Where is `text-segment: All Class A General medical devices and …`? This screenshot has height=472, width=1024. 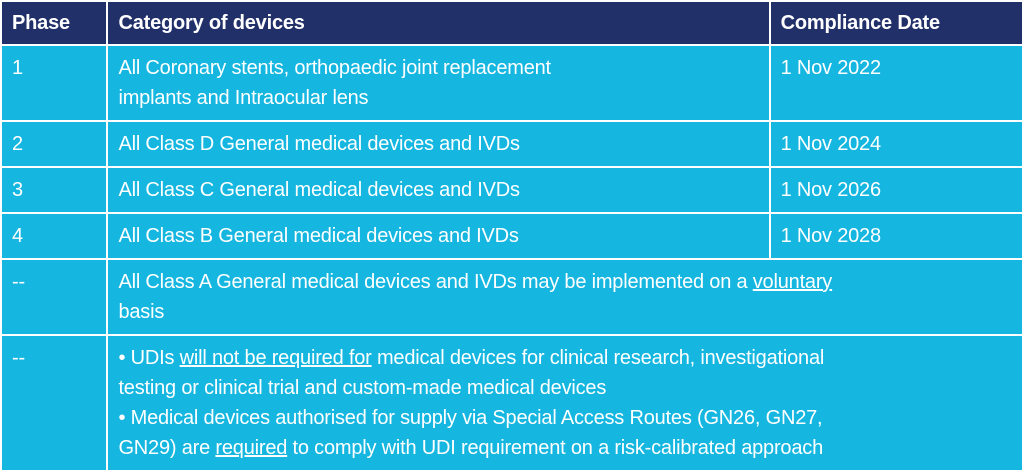 text-segment: All Class A General medical devices and … is located at coordinates (435, 282).